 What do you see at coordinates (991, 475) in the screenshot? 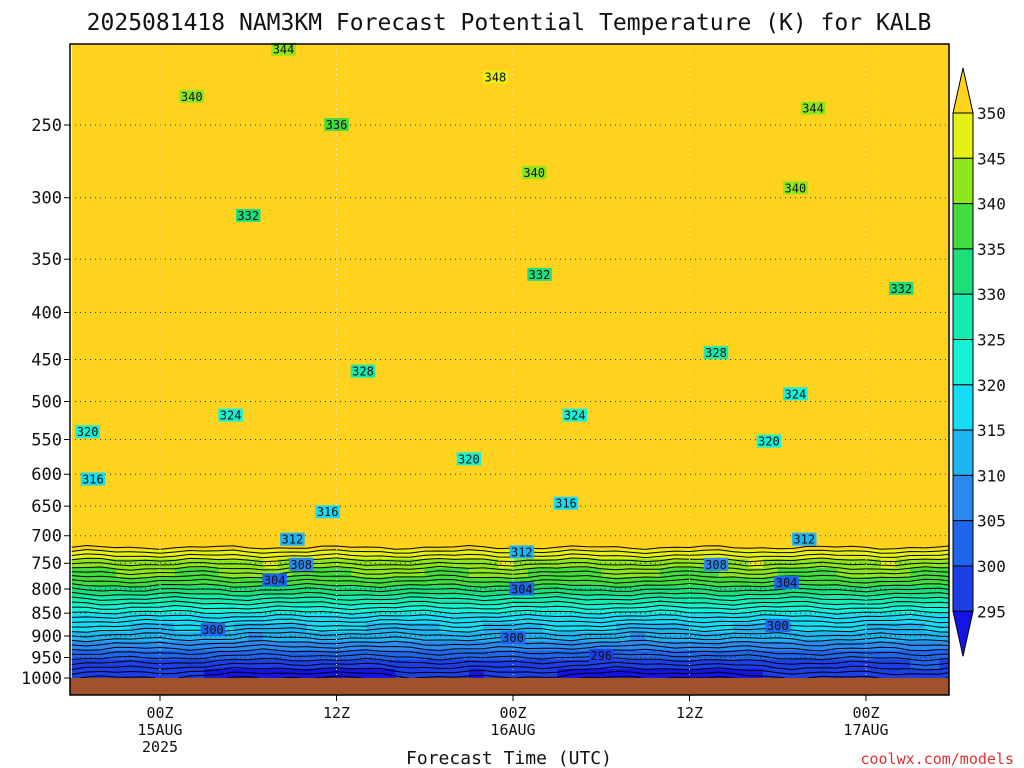
I see `colorbar-label: 310` at bounding box center [991, 475].